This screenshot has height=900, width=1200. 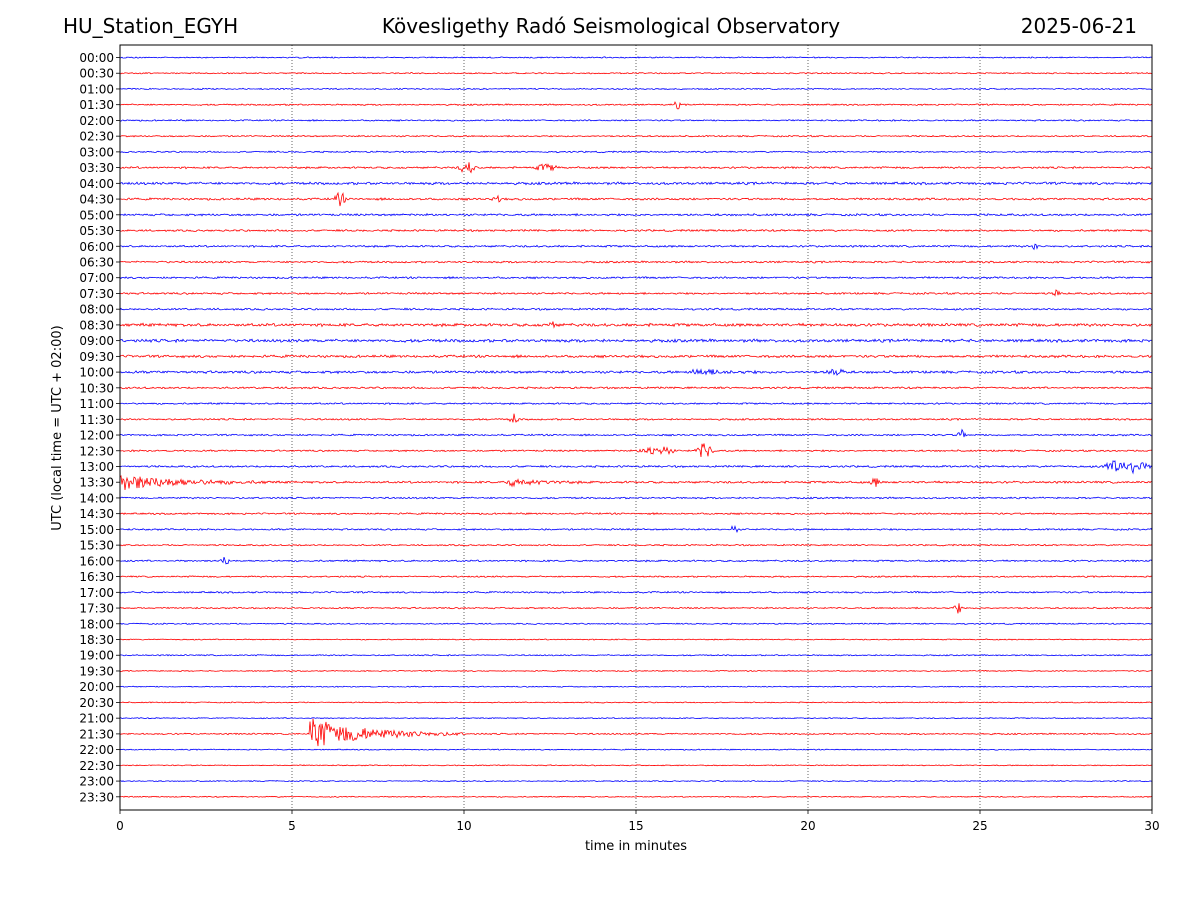 What do you see at coordinates (636, 671) in the screenshot?
I see `trace-1930` at bounding box center [636, 671].